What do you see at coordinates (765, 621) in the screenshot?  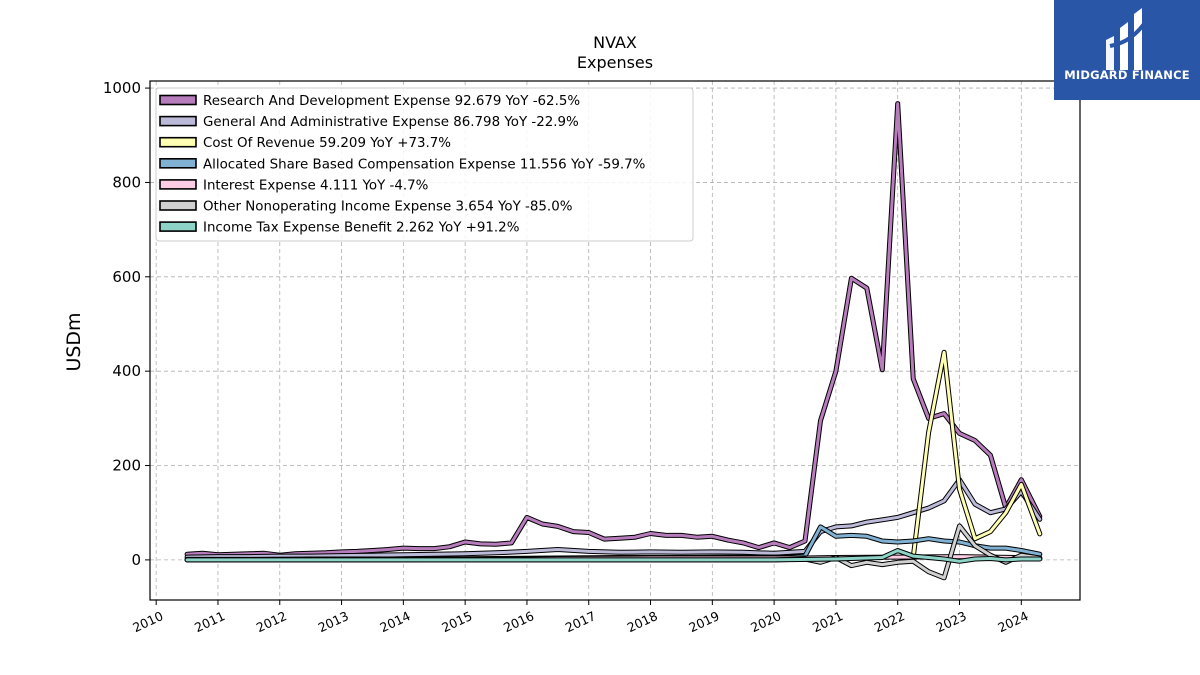 I see `x-tick-label: 2020` at bounding box center [765, 621].